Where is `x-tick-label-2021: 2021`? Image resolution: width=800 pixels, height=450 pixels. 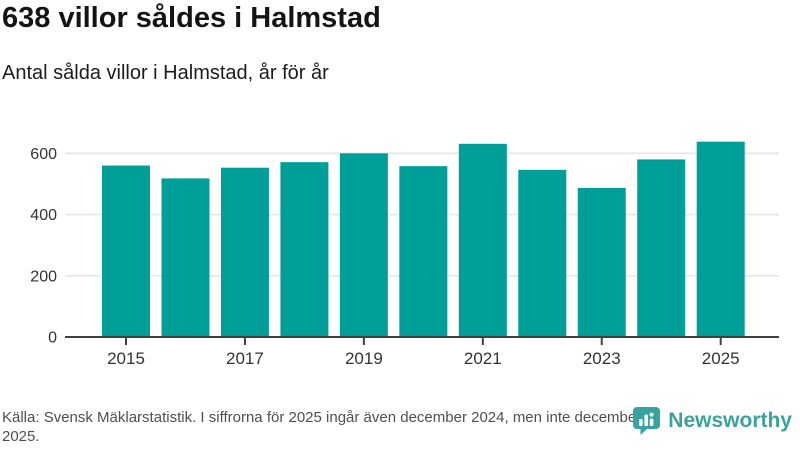
x-tick-label-2021: 2021 is located at coordinates (483, 358).